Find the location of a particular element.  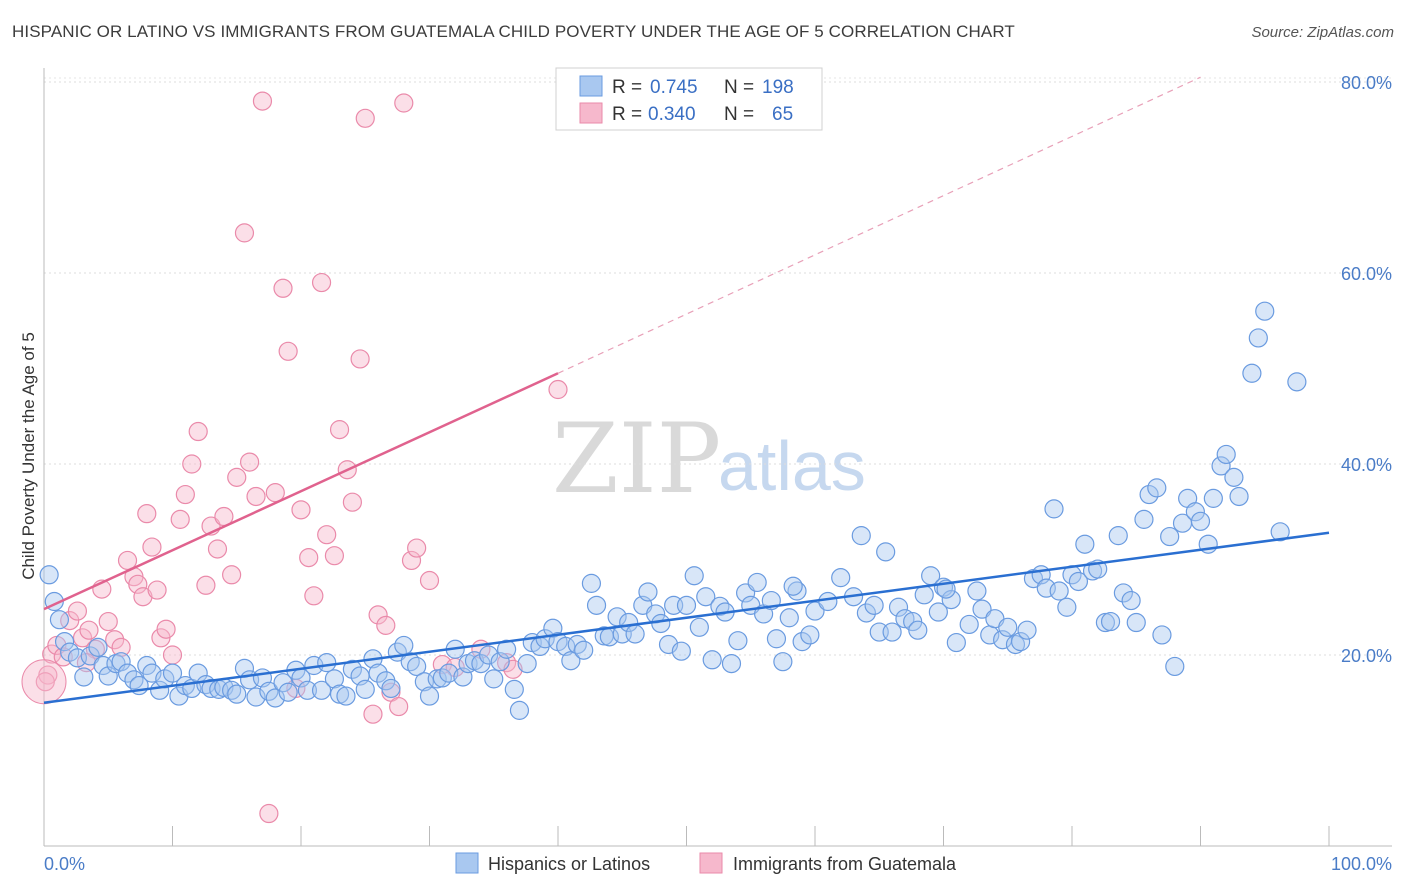

y-tick-label-3: 80.0% is located at coordinates (1366, 83).